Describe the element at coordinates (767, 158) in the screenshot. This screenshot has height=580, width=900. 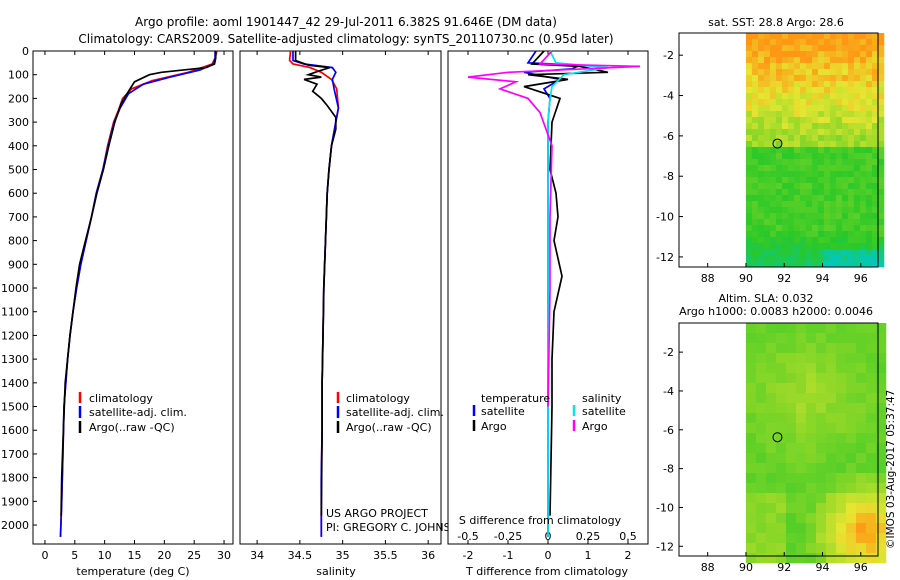
I see `sst-map-axes-ticks: 88 90 92 94 96 -2 -4 -6 -8 -10 -12` at that location.